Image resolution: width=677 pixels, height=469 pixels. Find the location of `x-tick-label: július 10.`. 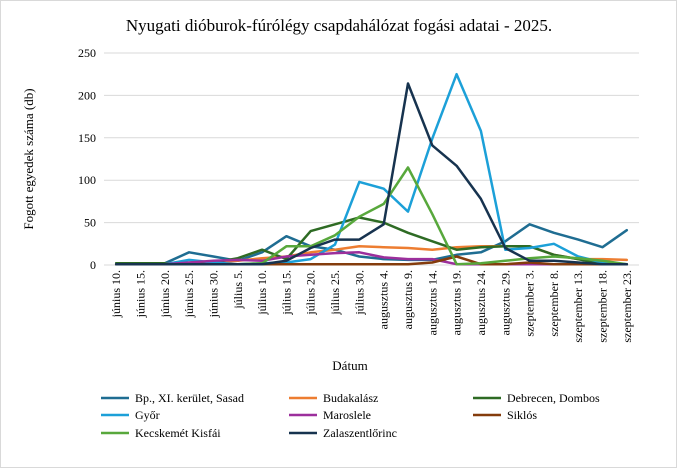

x-tick-label: július 10. is located at coordinates (262, 293).